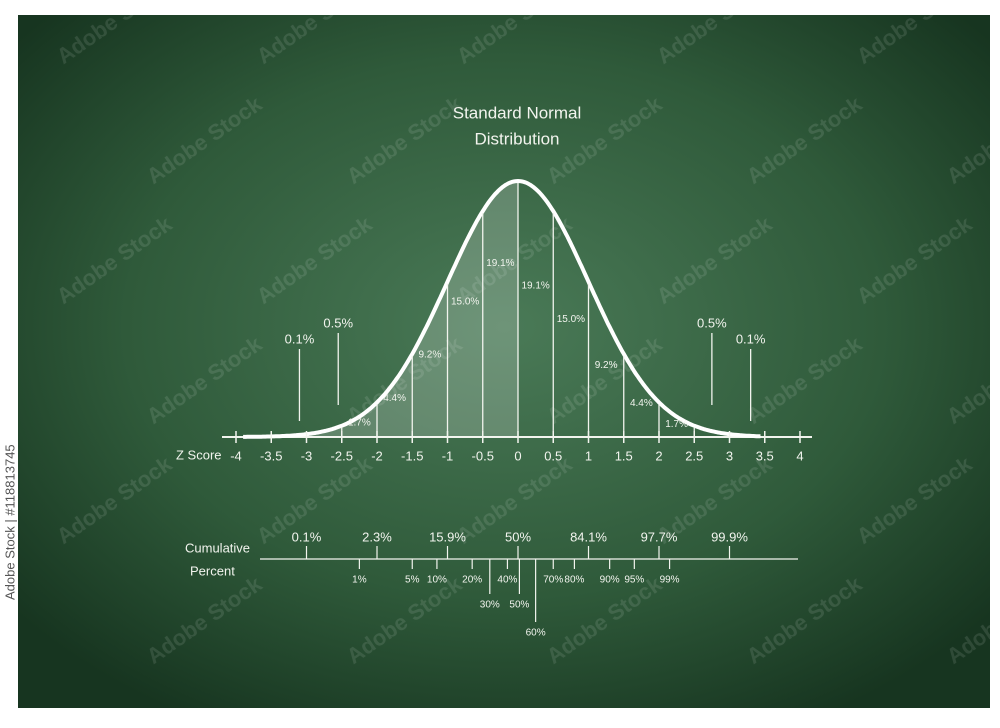 Image resolution: width=1000 pixels, height=728 pixels. I want to click on z-tick-label: 3.5, so click(765, 455).